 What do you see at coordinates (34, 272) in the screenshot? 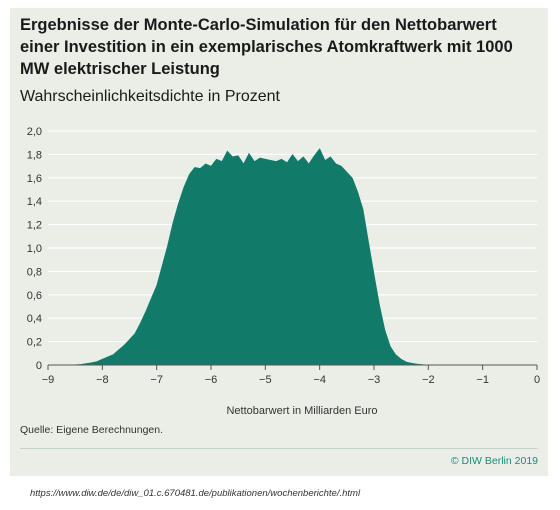
I see `y-tick-label: 0,8` at bounding box center [34, 272].